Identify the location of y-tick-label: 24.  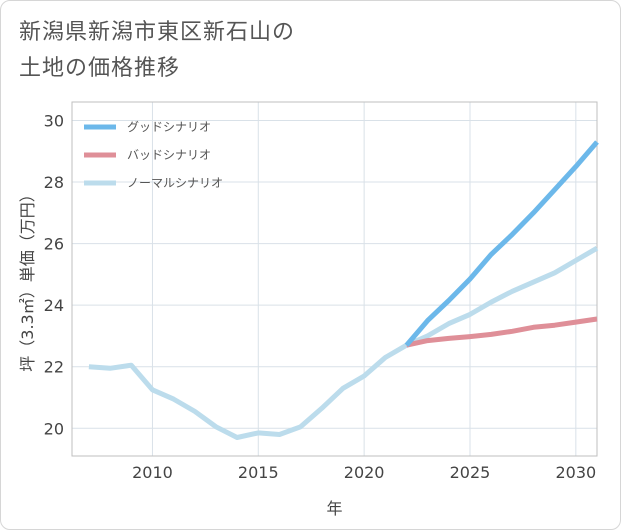
(54, 305).